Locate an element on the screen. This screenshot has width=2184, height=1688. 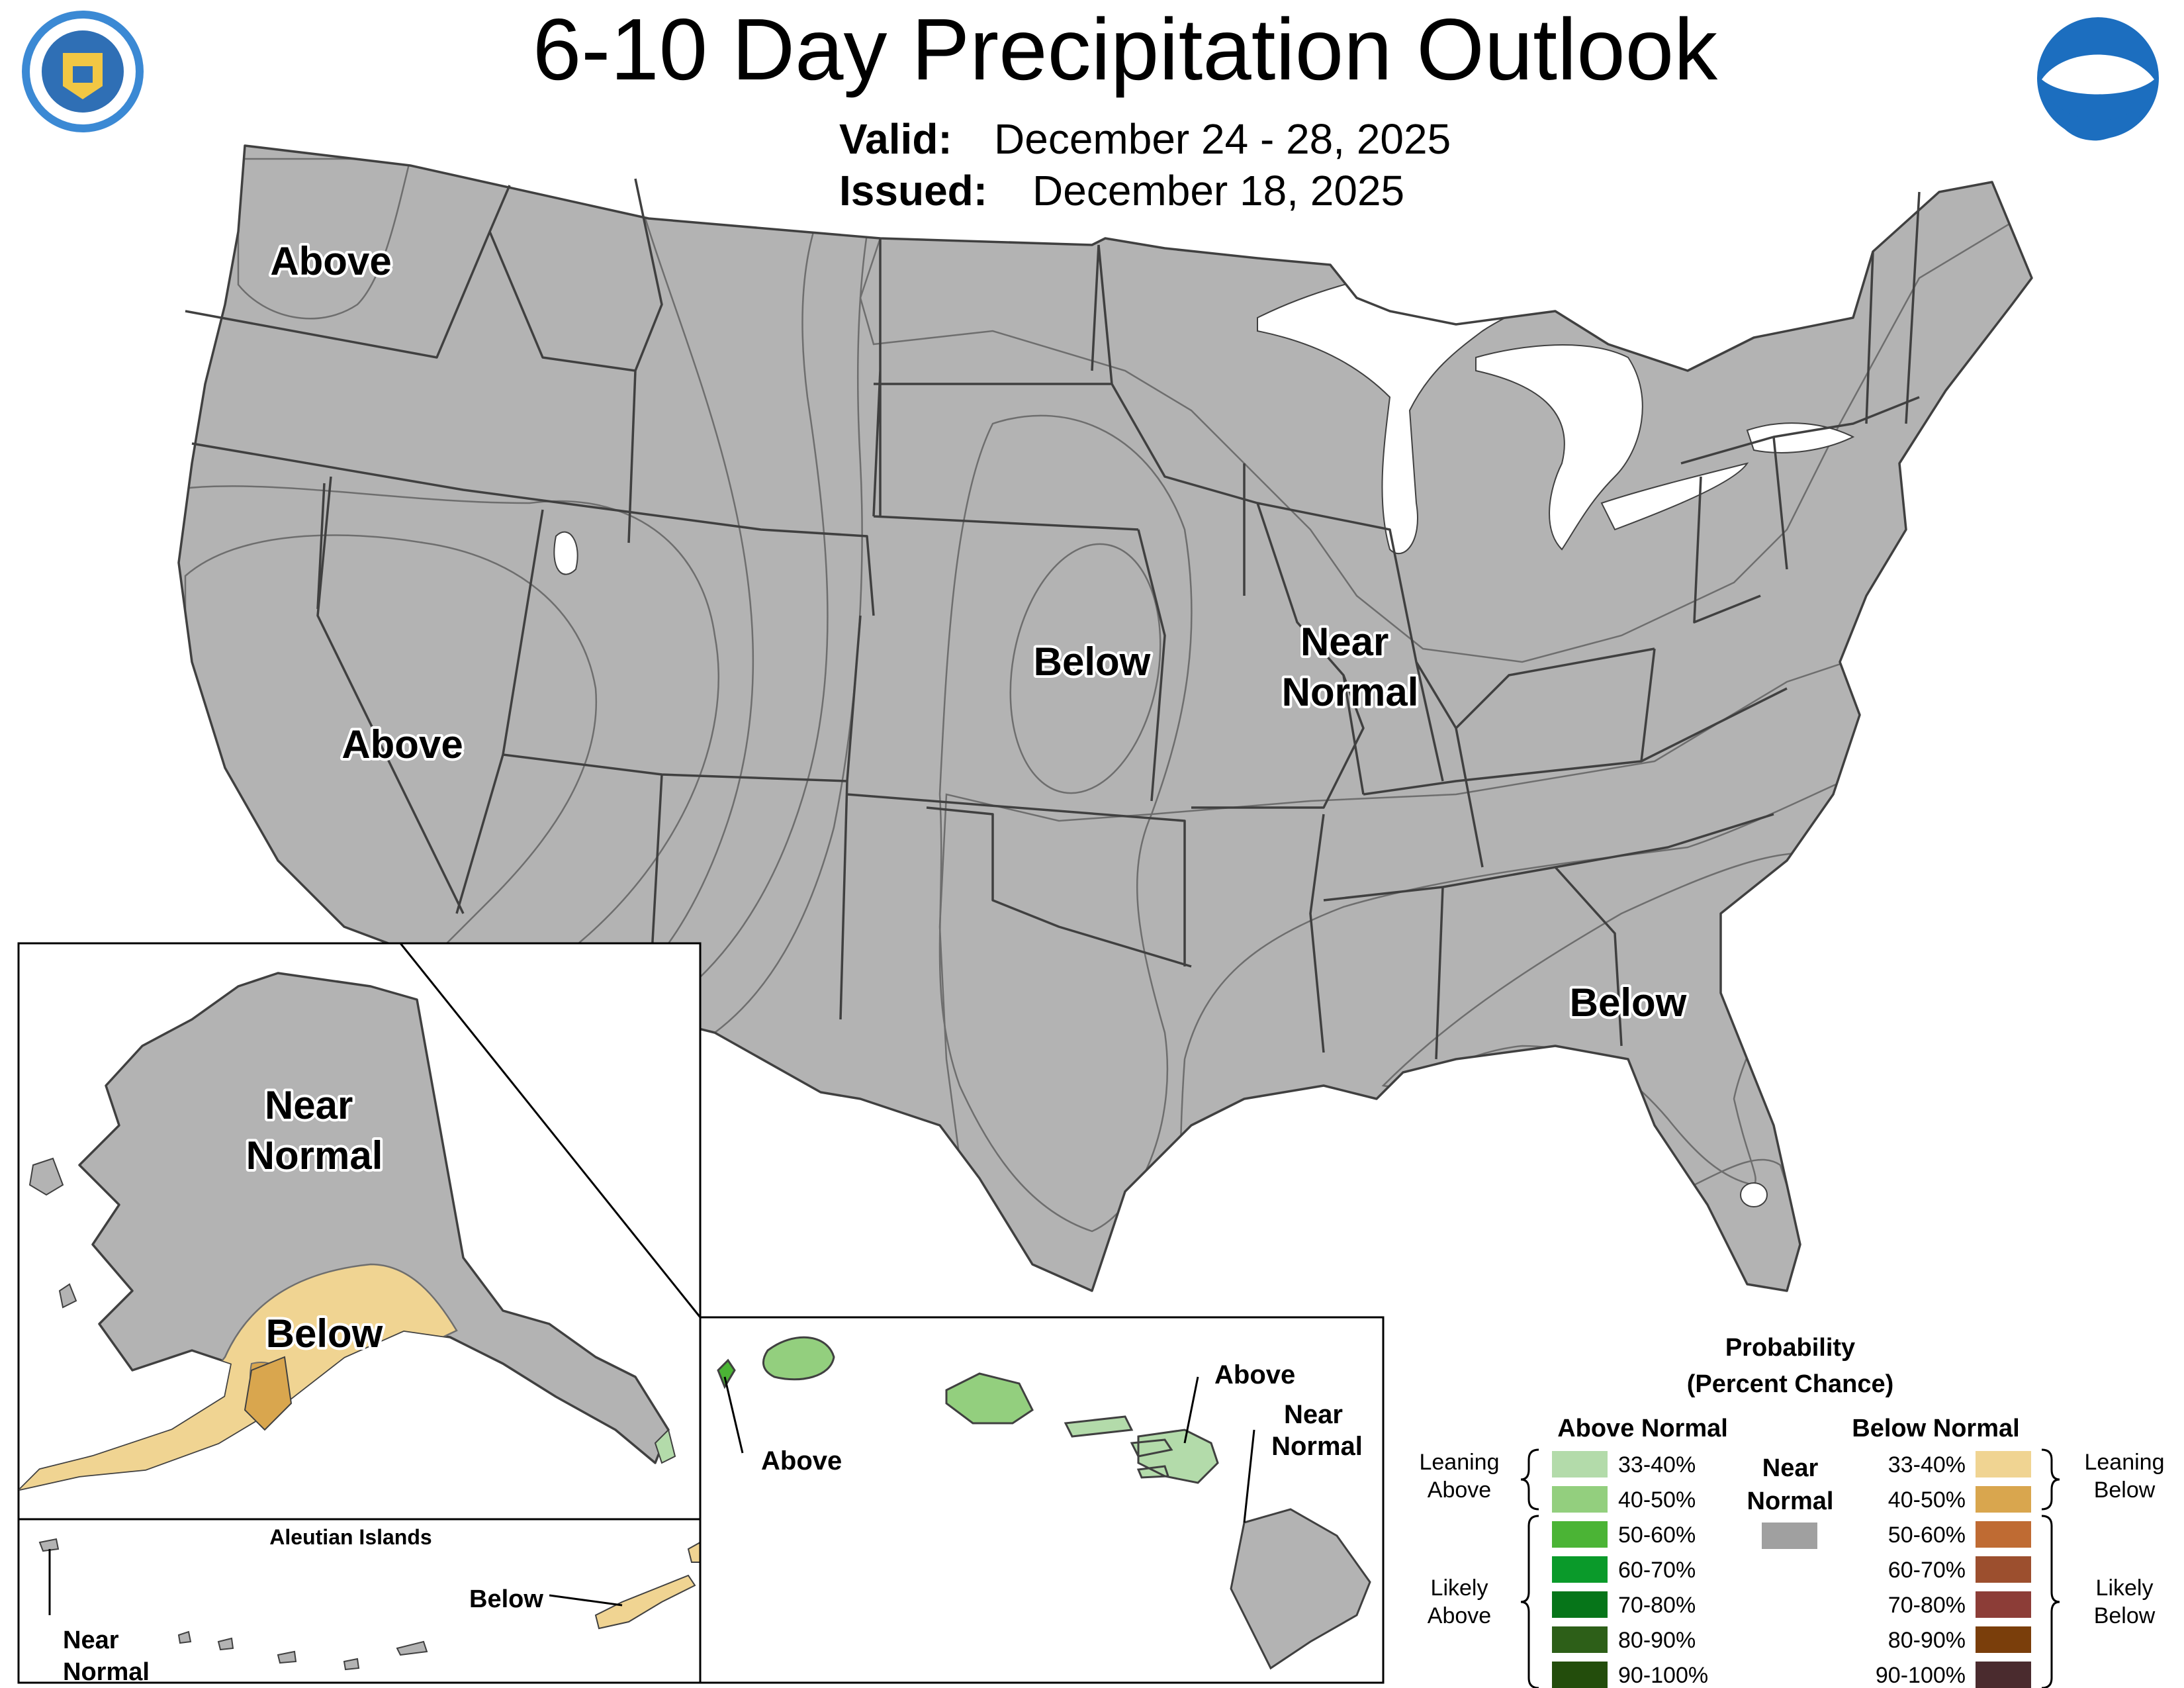
label-alaska-near-normal: Near Normal is located at coordinates (315, 1130).